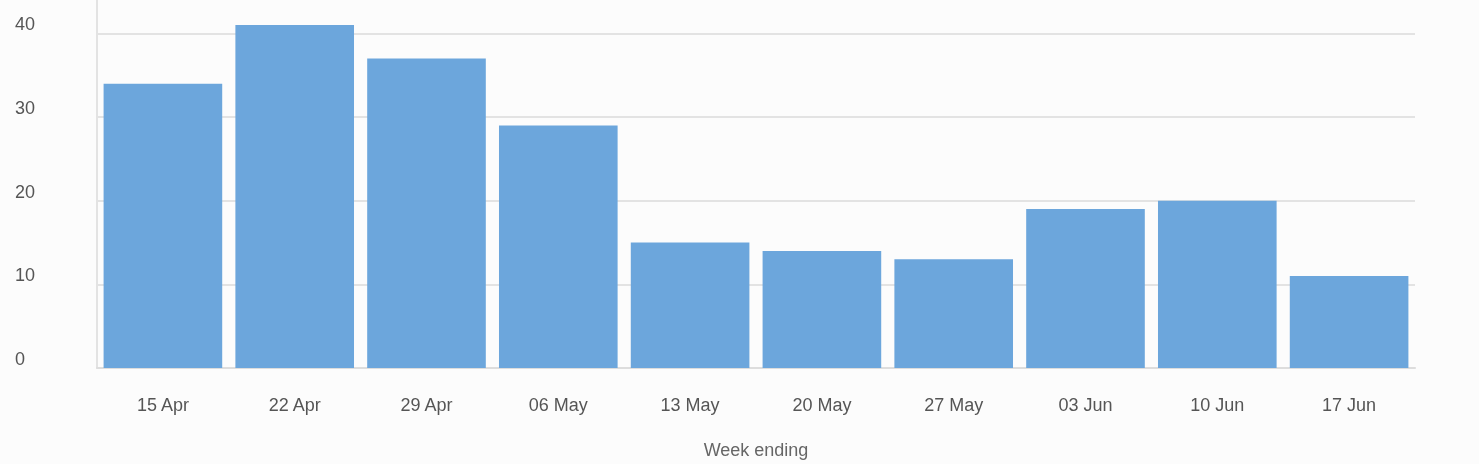 Image resolution: width=1479 pixels, height=464 pixels. Describe the element at coordinates (954, 405) in the screenshot. I see `x-tick-label: 27 May` at that location.